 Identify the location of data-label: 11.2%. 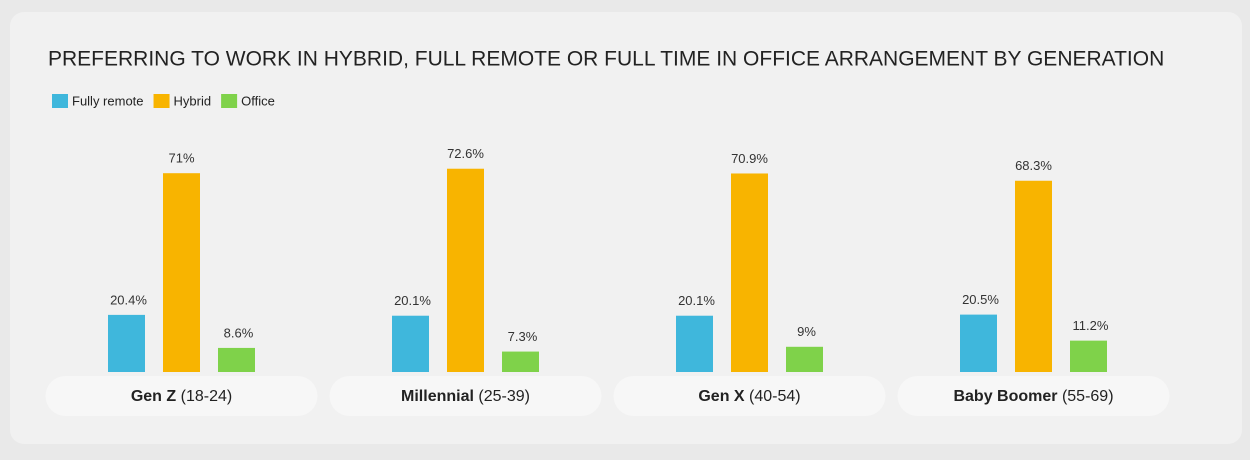
(1091, 325).